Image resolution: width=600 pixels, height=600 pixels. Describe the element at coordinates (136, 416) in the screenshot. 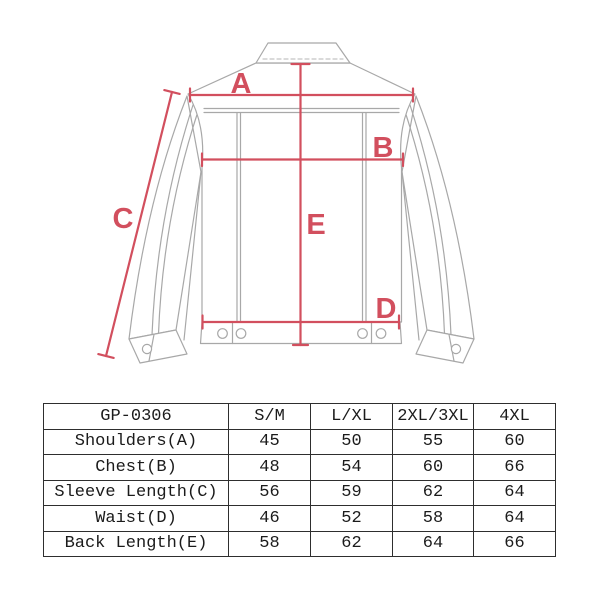

I see `product-code-cell: GP-0306` at that location.